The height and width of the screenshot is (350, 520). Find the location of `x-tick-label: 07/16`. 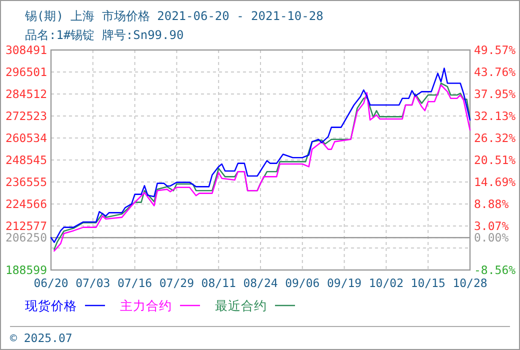

x-tick-label: 07/16 is located at coordinates (134, 283).